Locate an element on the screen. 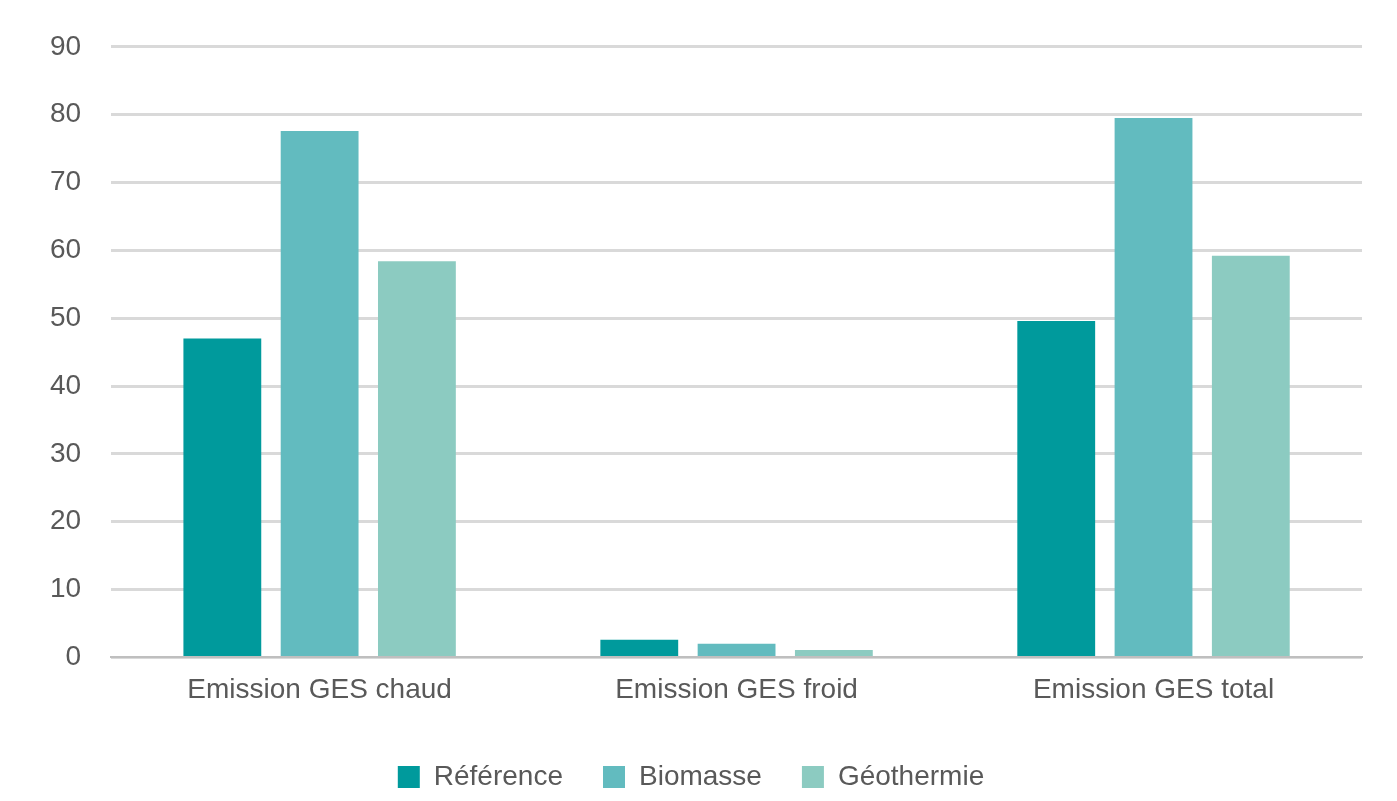 The width and height of the screenshot is (1397, 801). legend-label: Référence is located at coordinates (498, 775).